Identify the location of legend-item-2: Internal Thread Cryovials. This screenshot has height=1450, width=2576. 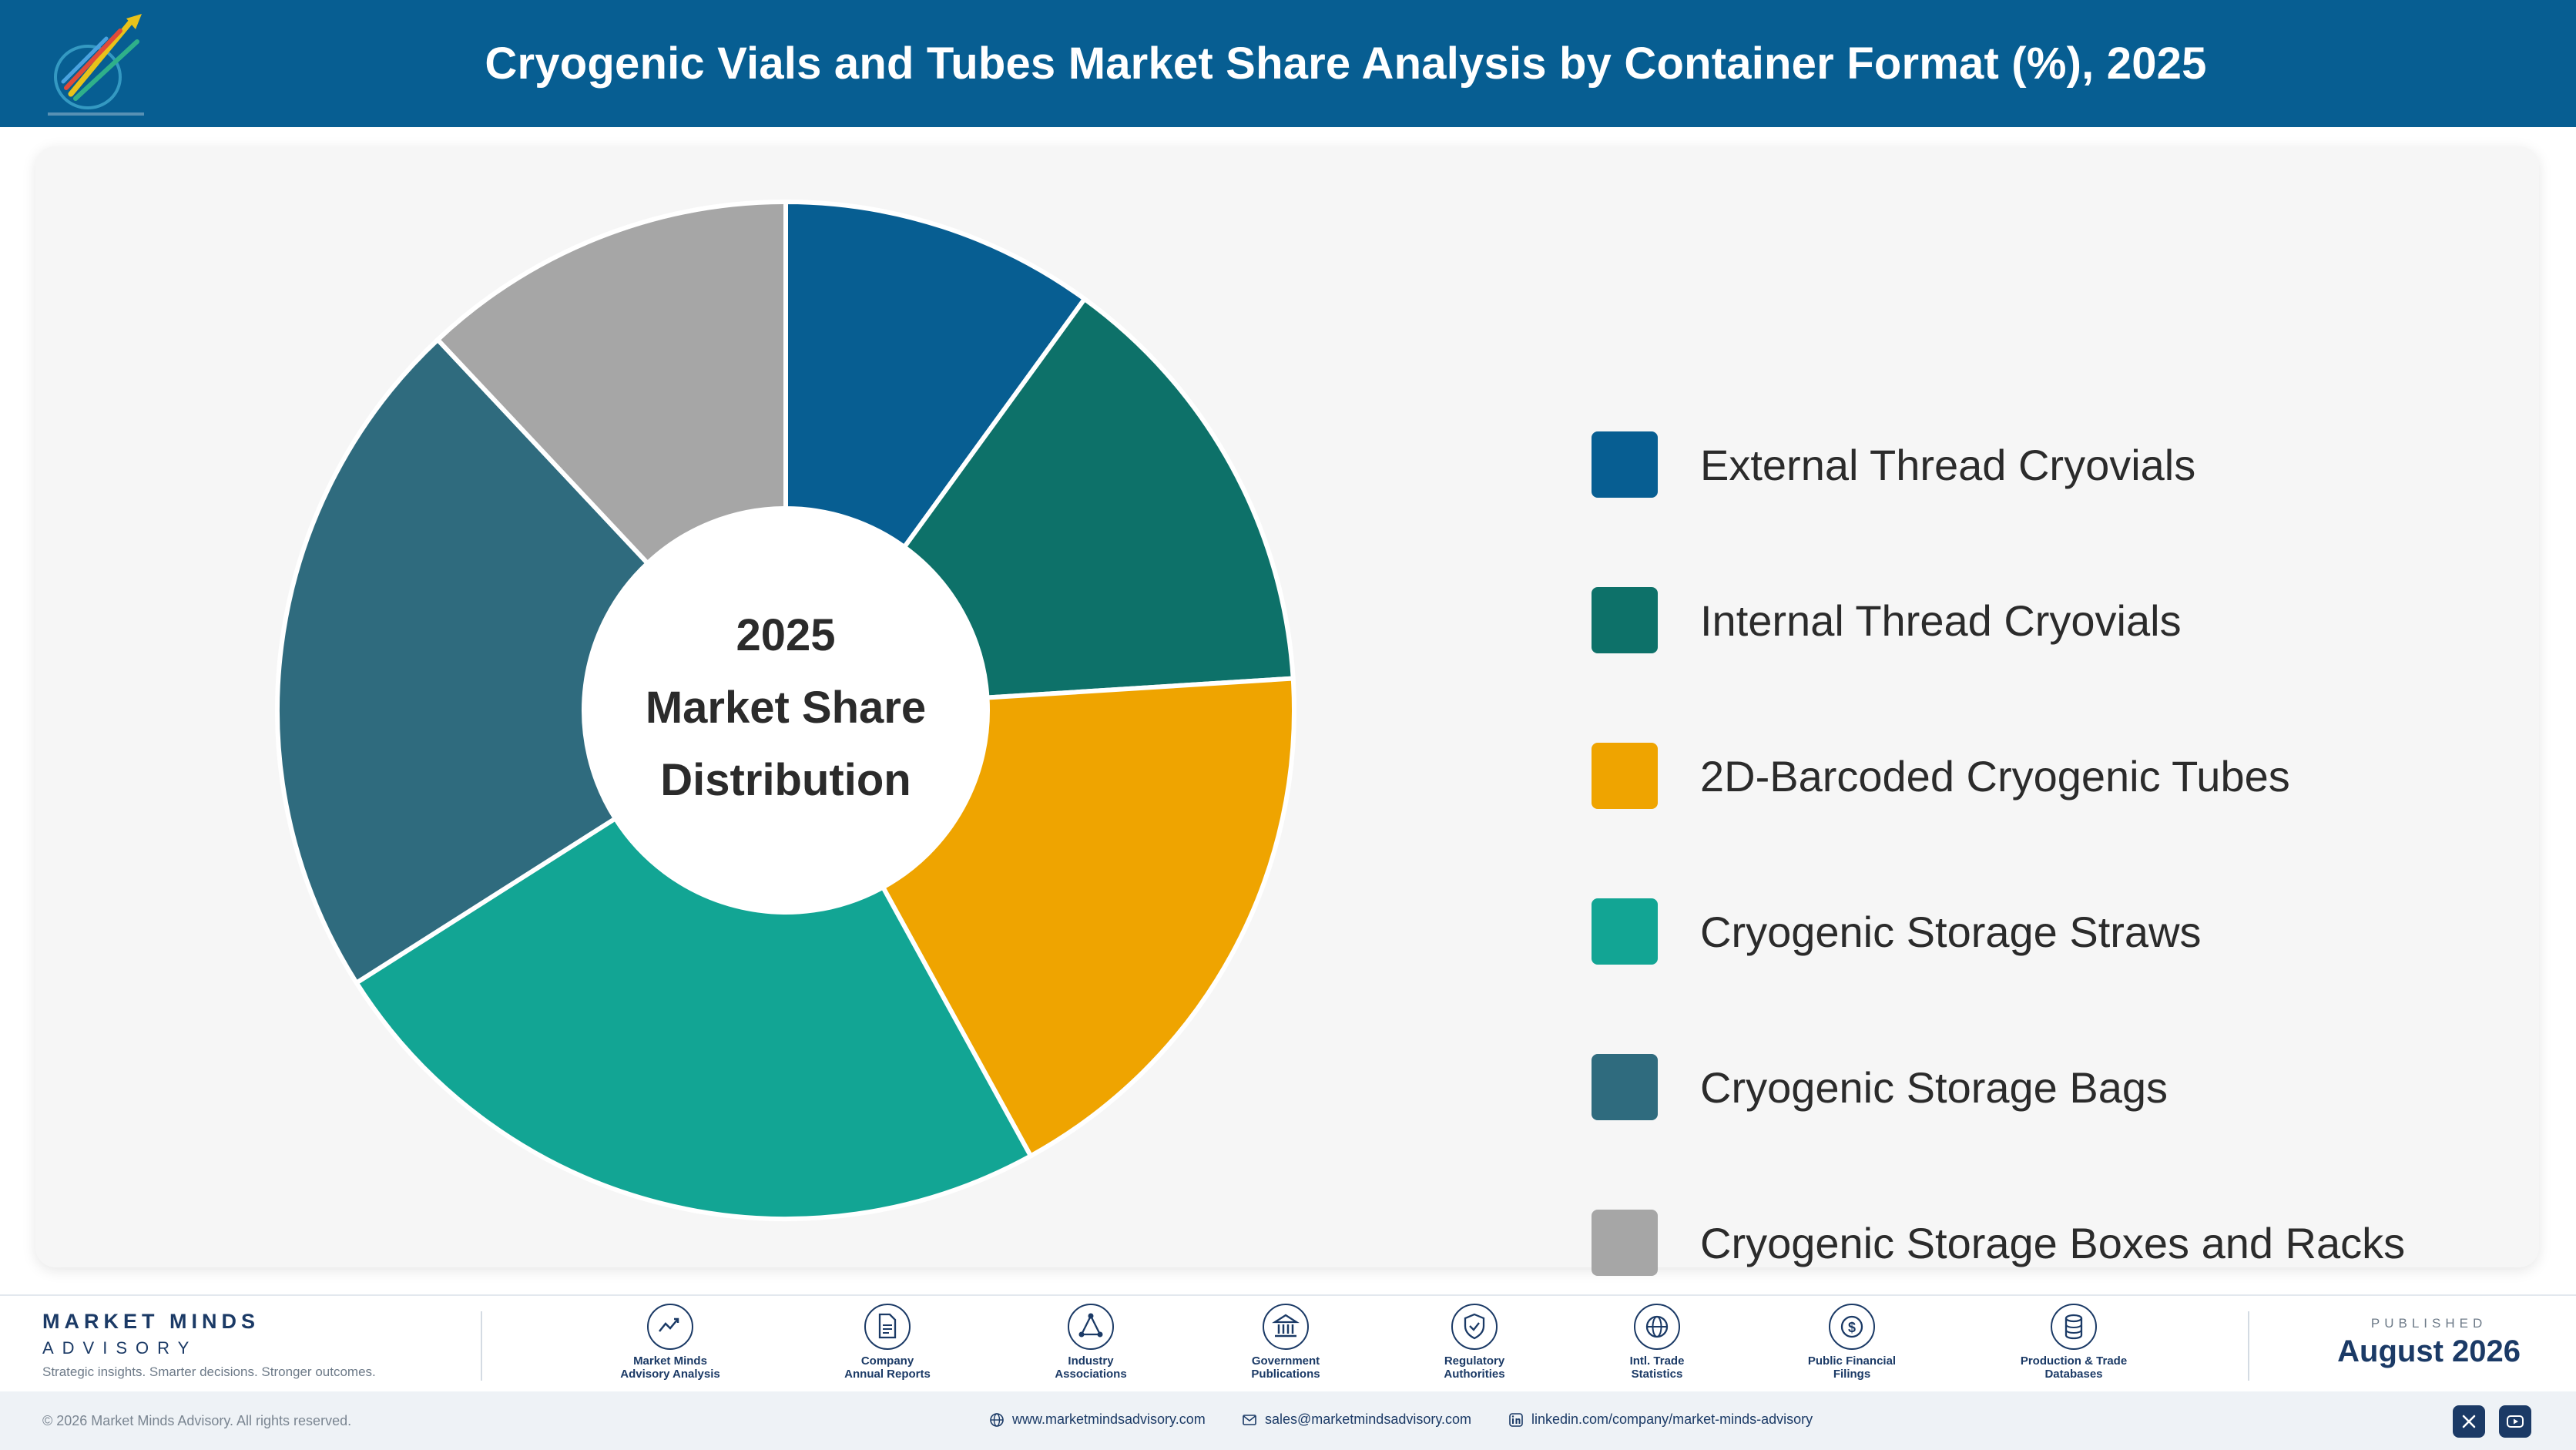
(1887, 620).